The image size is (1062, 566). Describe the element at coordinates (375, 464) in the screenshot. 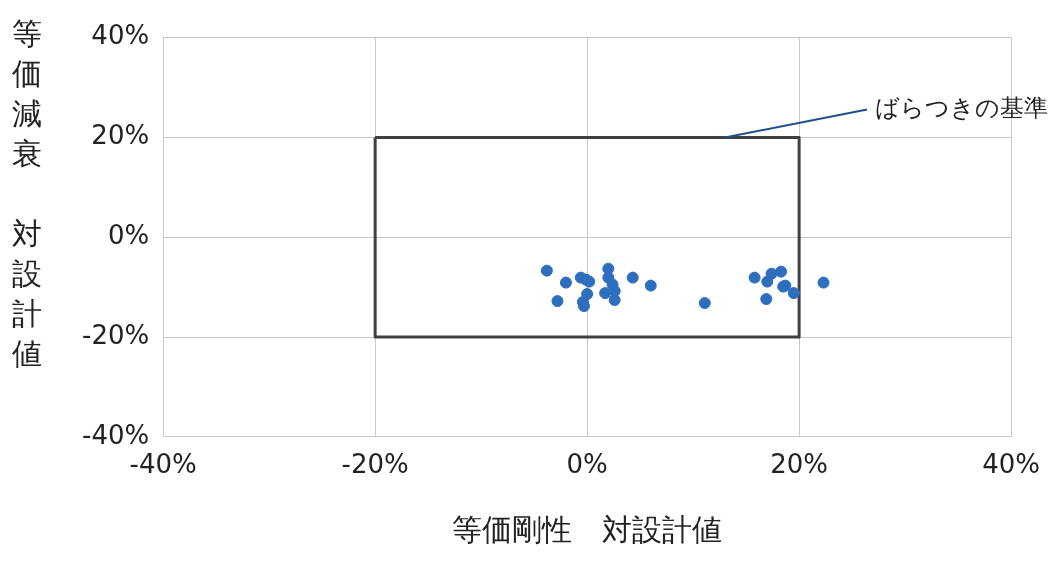

I see `x-tick-label: -20%` at that location.